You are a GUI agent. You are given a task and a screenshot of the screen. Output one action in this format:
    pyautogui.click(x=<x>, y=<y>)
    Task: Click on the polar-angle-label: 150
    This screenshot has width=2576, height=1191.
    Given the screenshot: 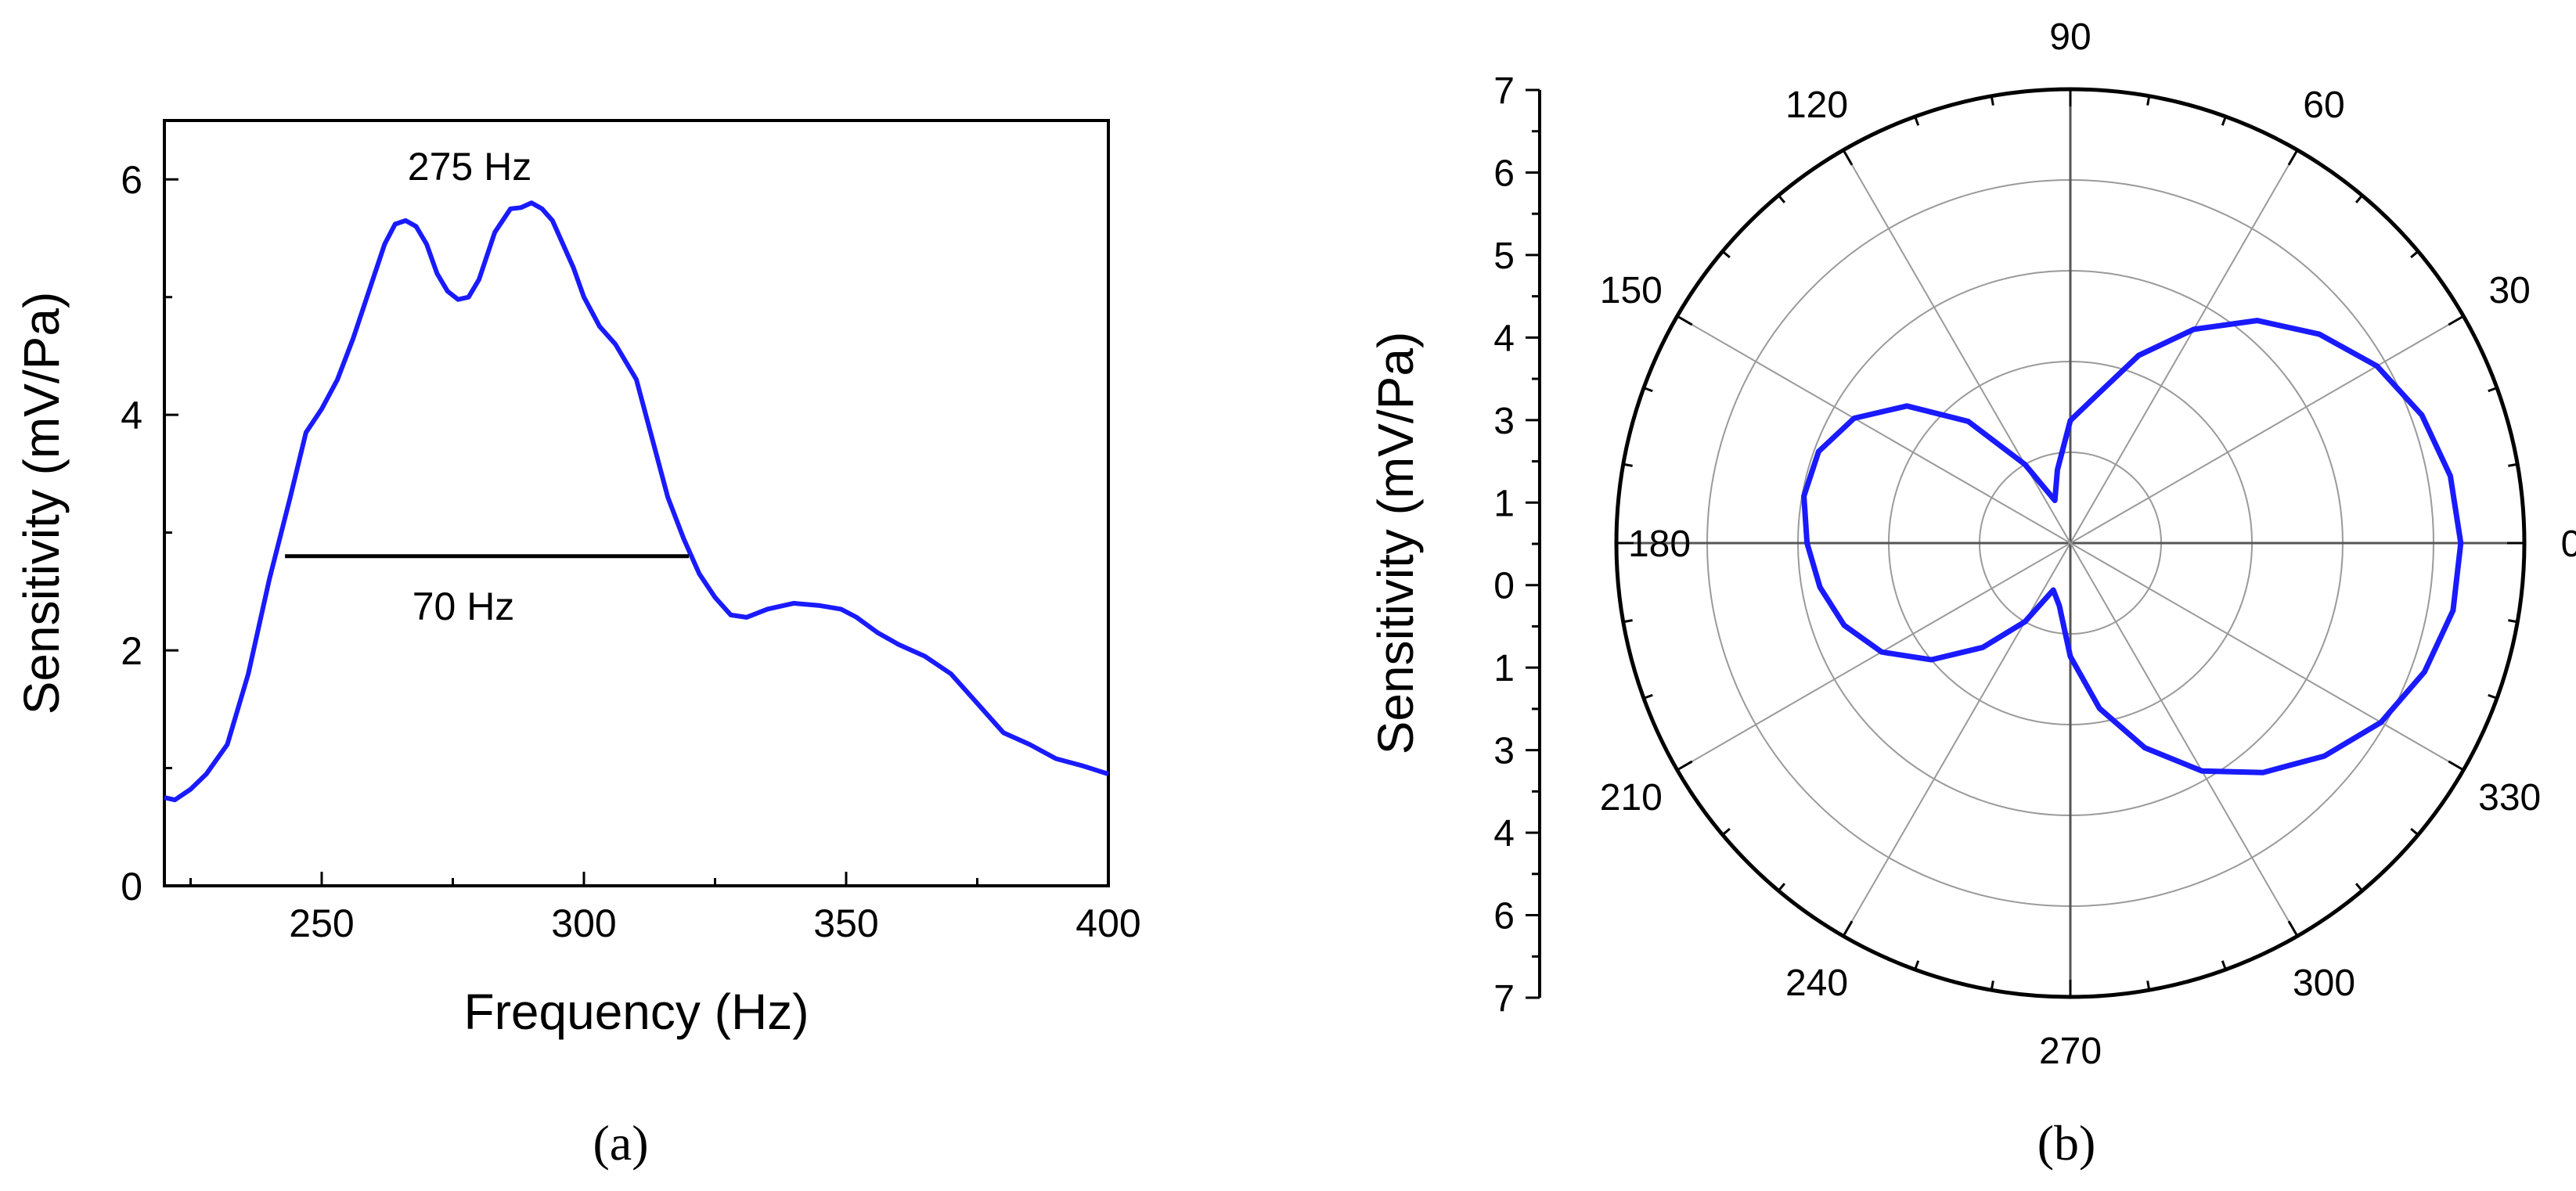 What is the action you would take?
    pyautogui.click(x=1631, y=290)
    